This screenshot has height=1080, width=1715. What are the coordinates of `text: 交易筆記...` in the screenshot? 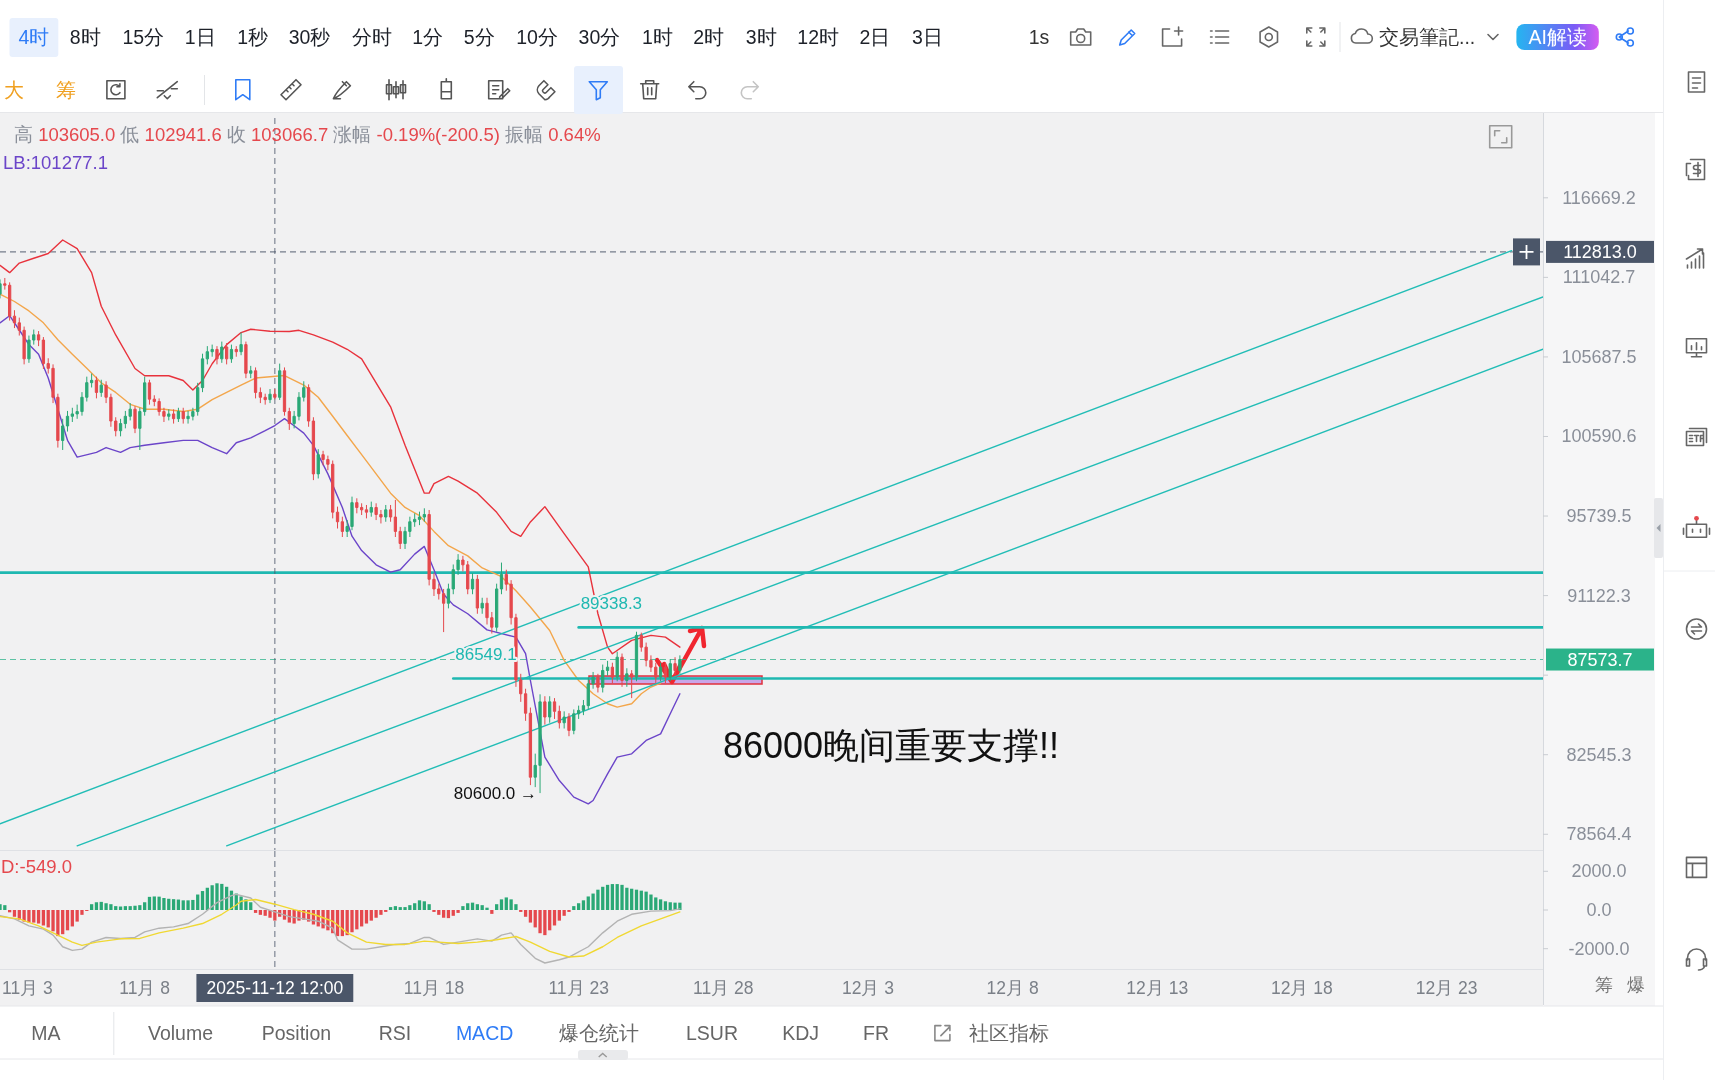 It's located at (1427, 37).